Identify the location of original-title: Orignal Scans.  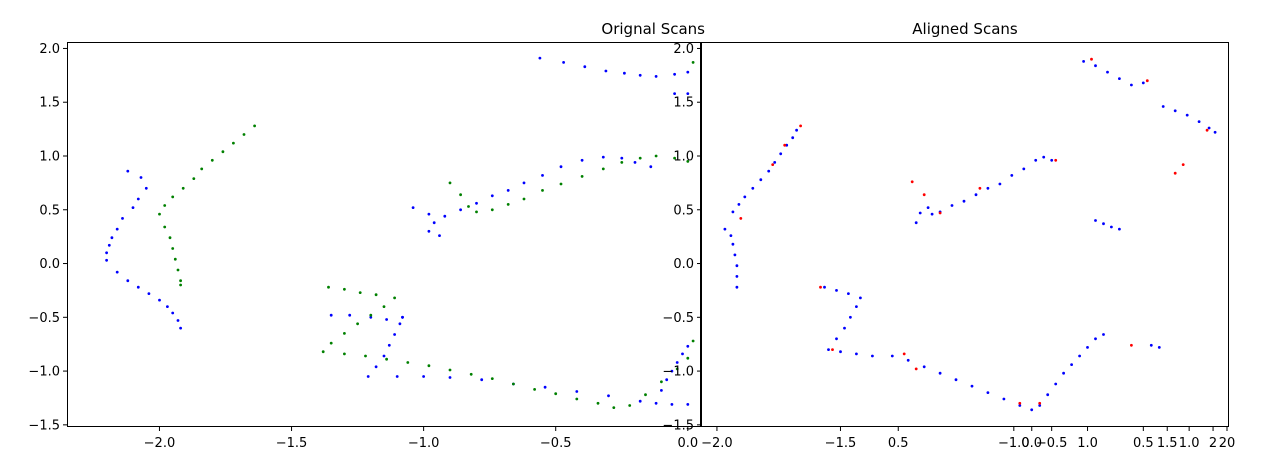
(653, 29).